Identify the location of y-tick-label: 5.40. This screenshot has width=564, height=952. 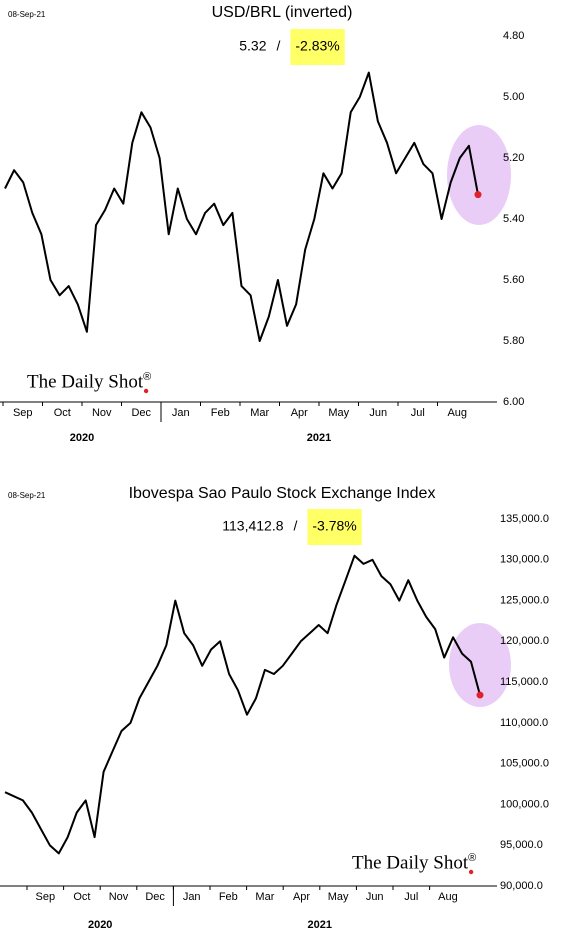
(513, 219).